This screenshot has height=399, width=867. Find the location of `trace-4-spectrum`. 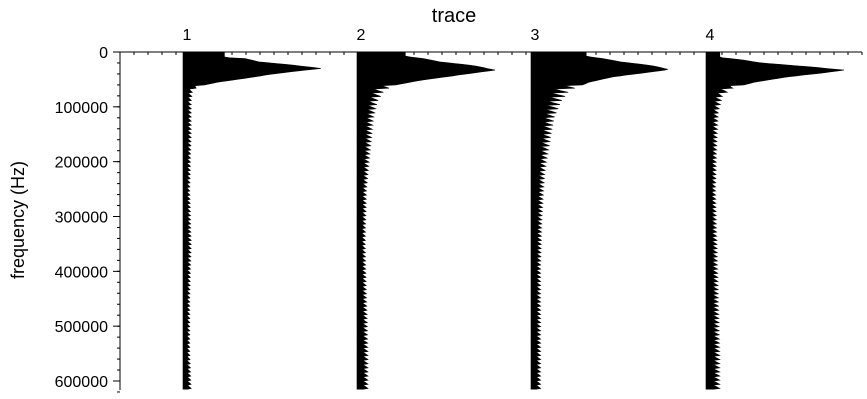

trace-4-spectrum is located at coordinates (775, 220).